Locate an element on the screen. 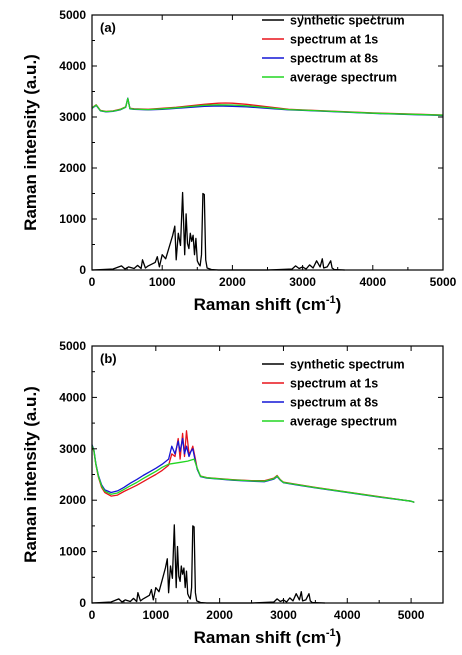 This screenshot has width=462, height=655. panel-label: (b) is located at coordinates (108, 358).